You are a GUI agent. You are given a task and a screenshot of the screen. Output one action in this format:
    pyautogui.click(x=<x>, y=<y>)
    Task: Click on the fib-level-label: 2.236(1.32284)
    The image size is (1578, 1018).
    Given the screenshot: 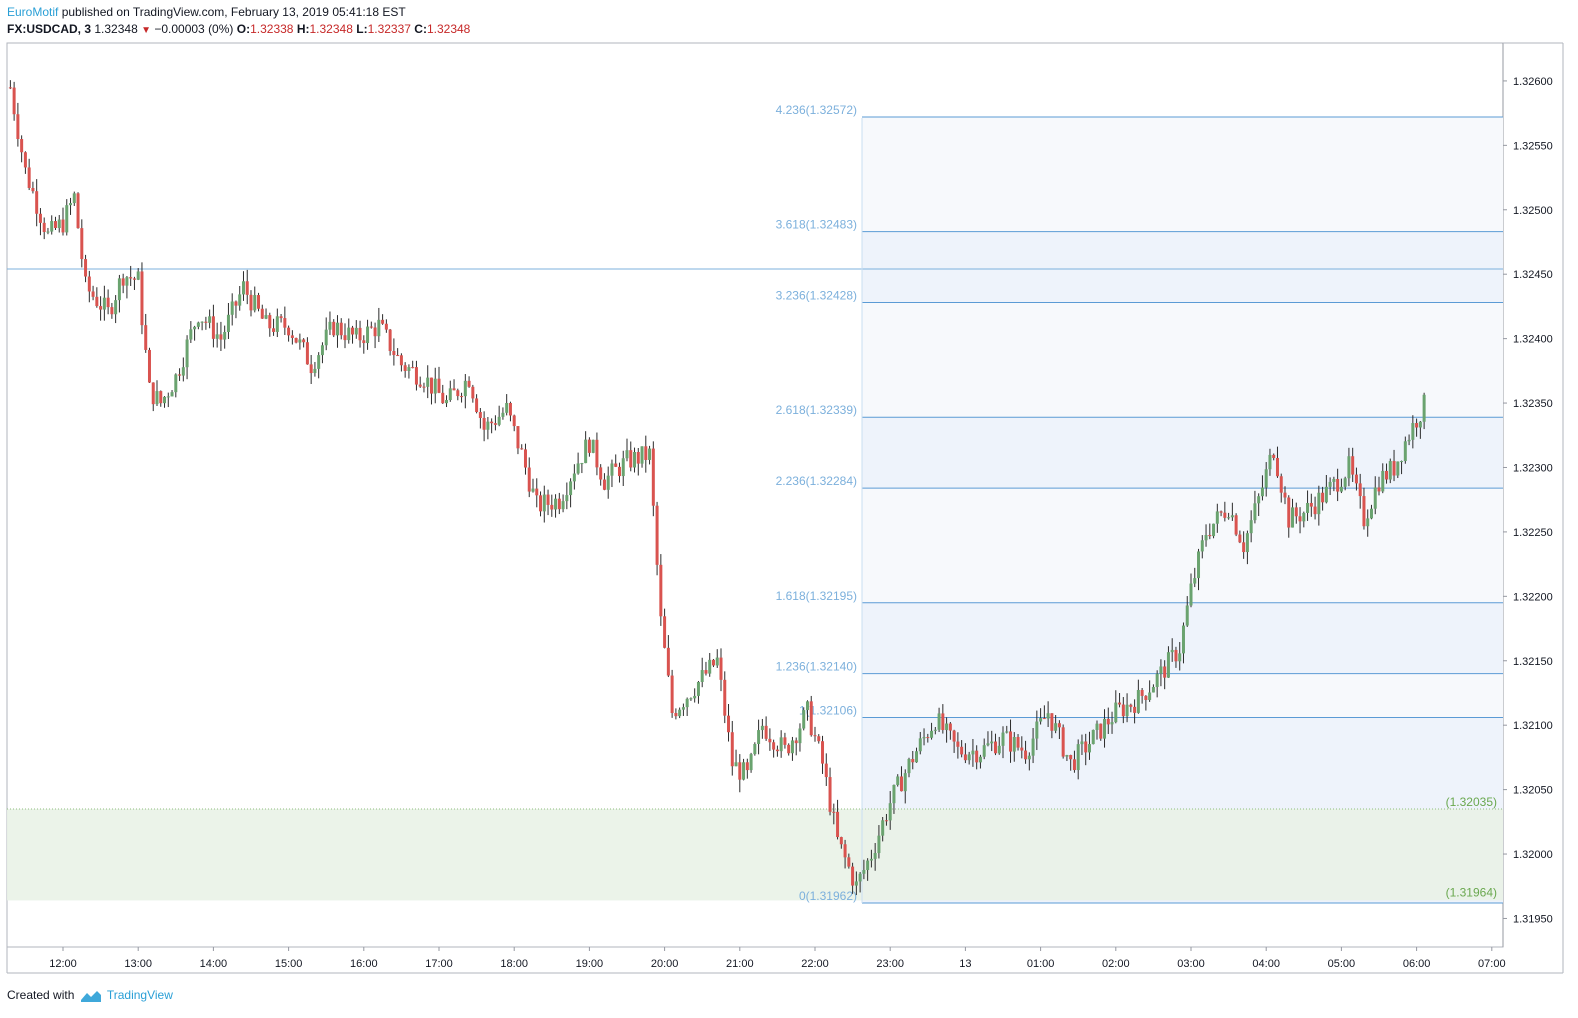 What is the action you would take?
    pyautogui.click(x=816, y=481)
    